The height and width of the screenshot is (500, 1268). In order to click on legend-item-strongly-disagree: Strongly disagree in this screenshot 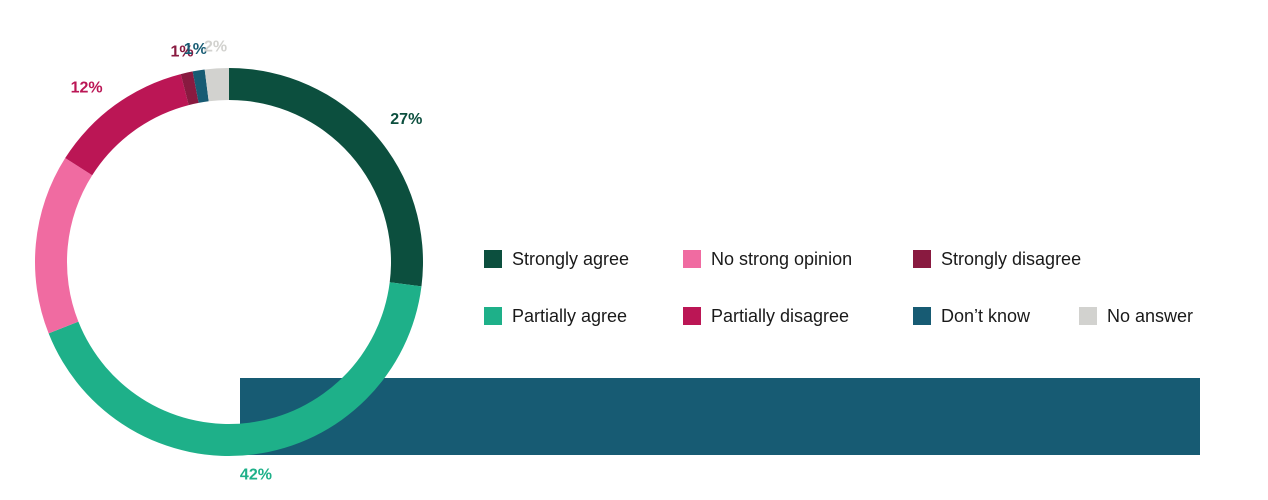, I will do `click(997, 259)`.